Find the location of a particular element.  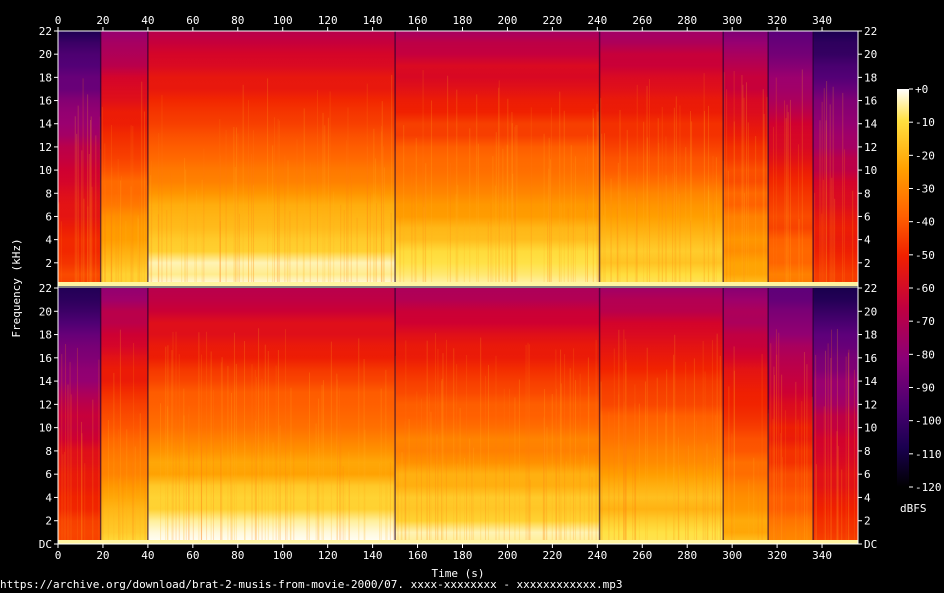

x-tick-label-top: 0 is located at coordinates (58, 20).